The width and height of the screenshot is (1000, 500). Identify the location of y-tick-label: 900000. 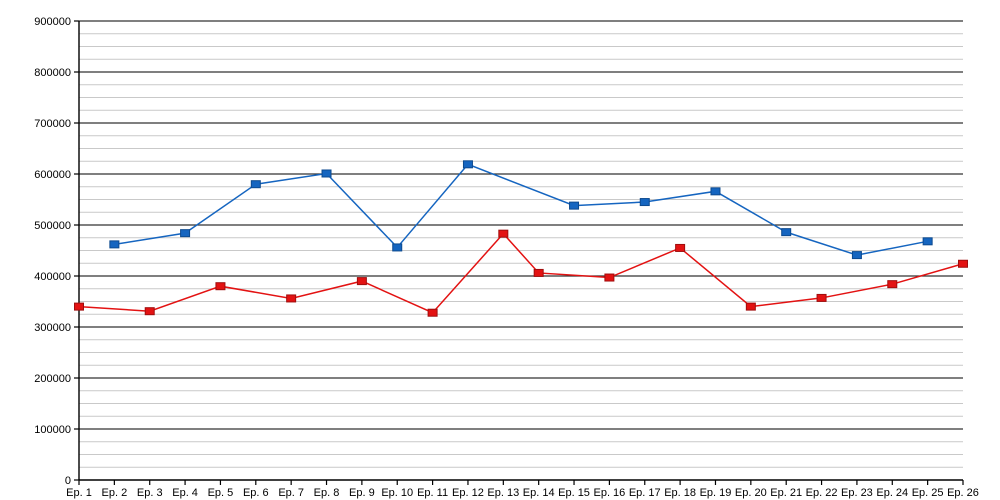
(52, 22).